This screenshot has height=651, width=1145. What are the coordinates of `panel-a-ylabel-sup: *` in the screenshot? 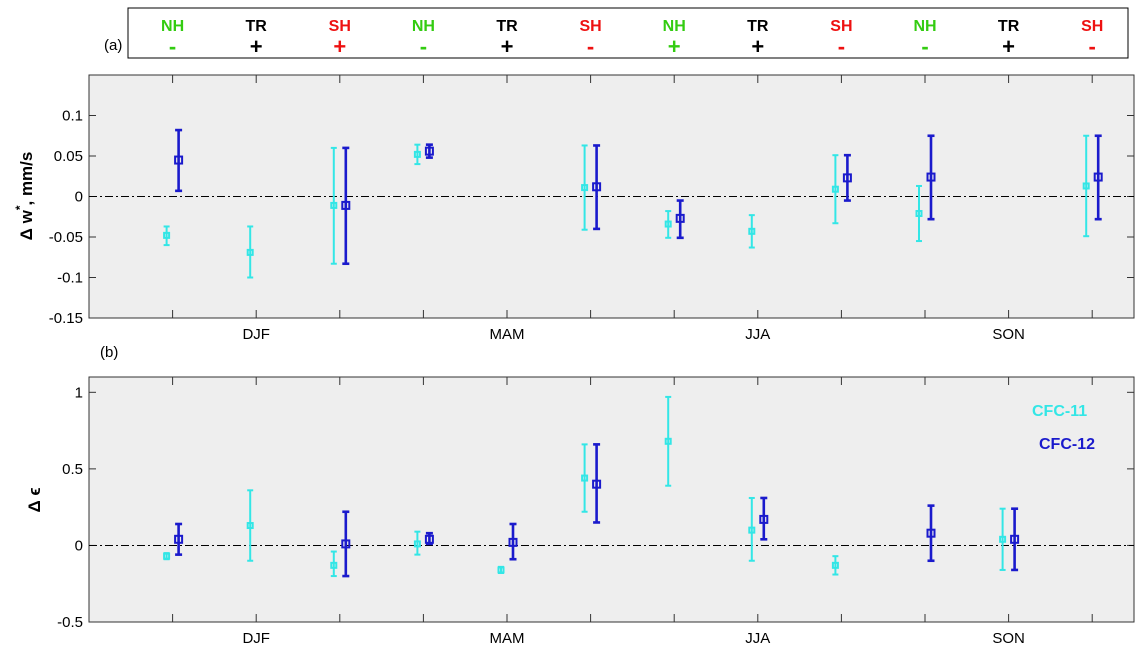 It's located at (20, 207).